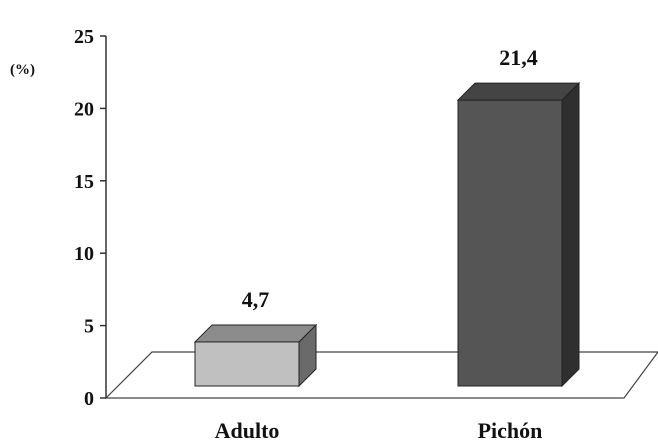 The image size is (658, 443). Describe the element at coordinates (89, 327) in the screenshot. I see `y-tick-label: 5` at that location.